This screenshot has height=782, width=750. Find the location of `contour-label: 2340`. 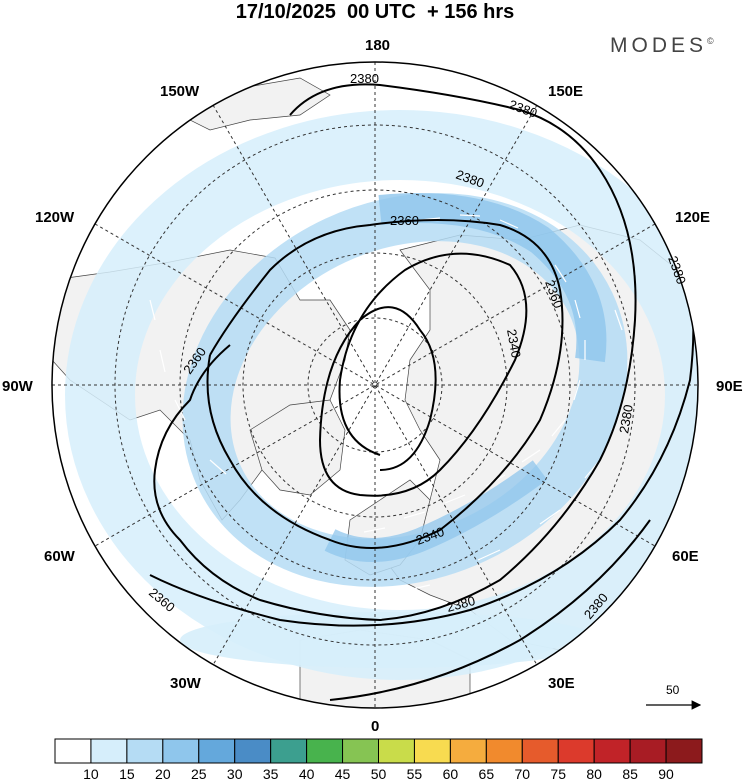

contour-label: 2340 is located at coordinates (514, 343).